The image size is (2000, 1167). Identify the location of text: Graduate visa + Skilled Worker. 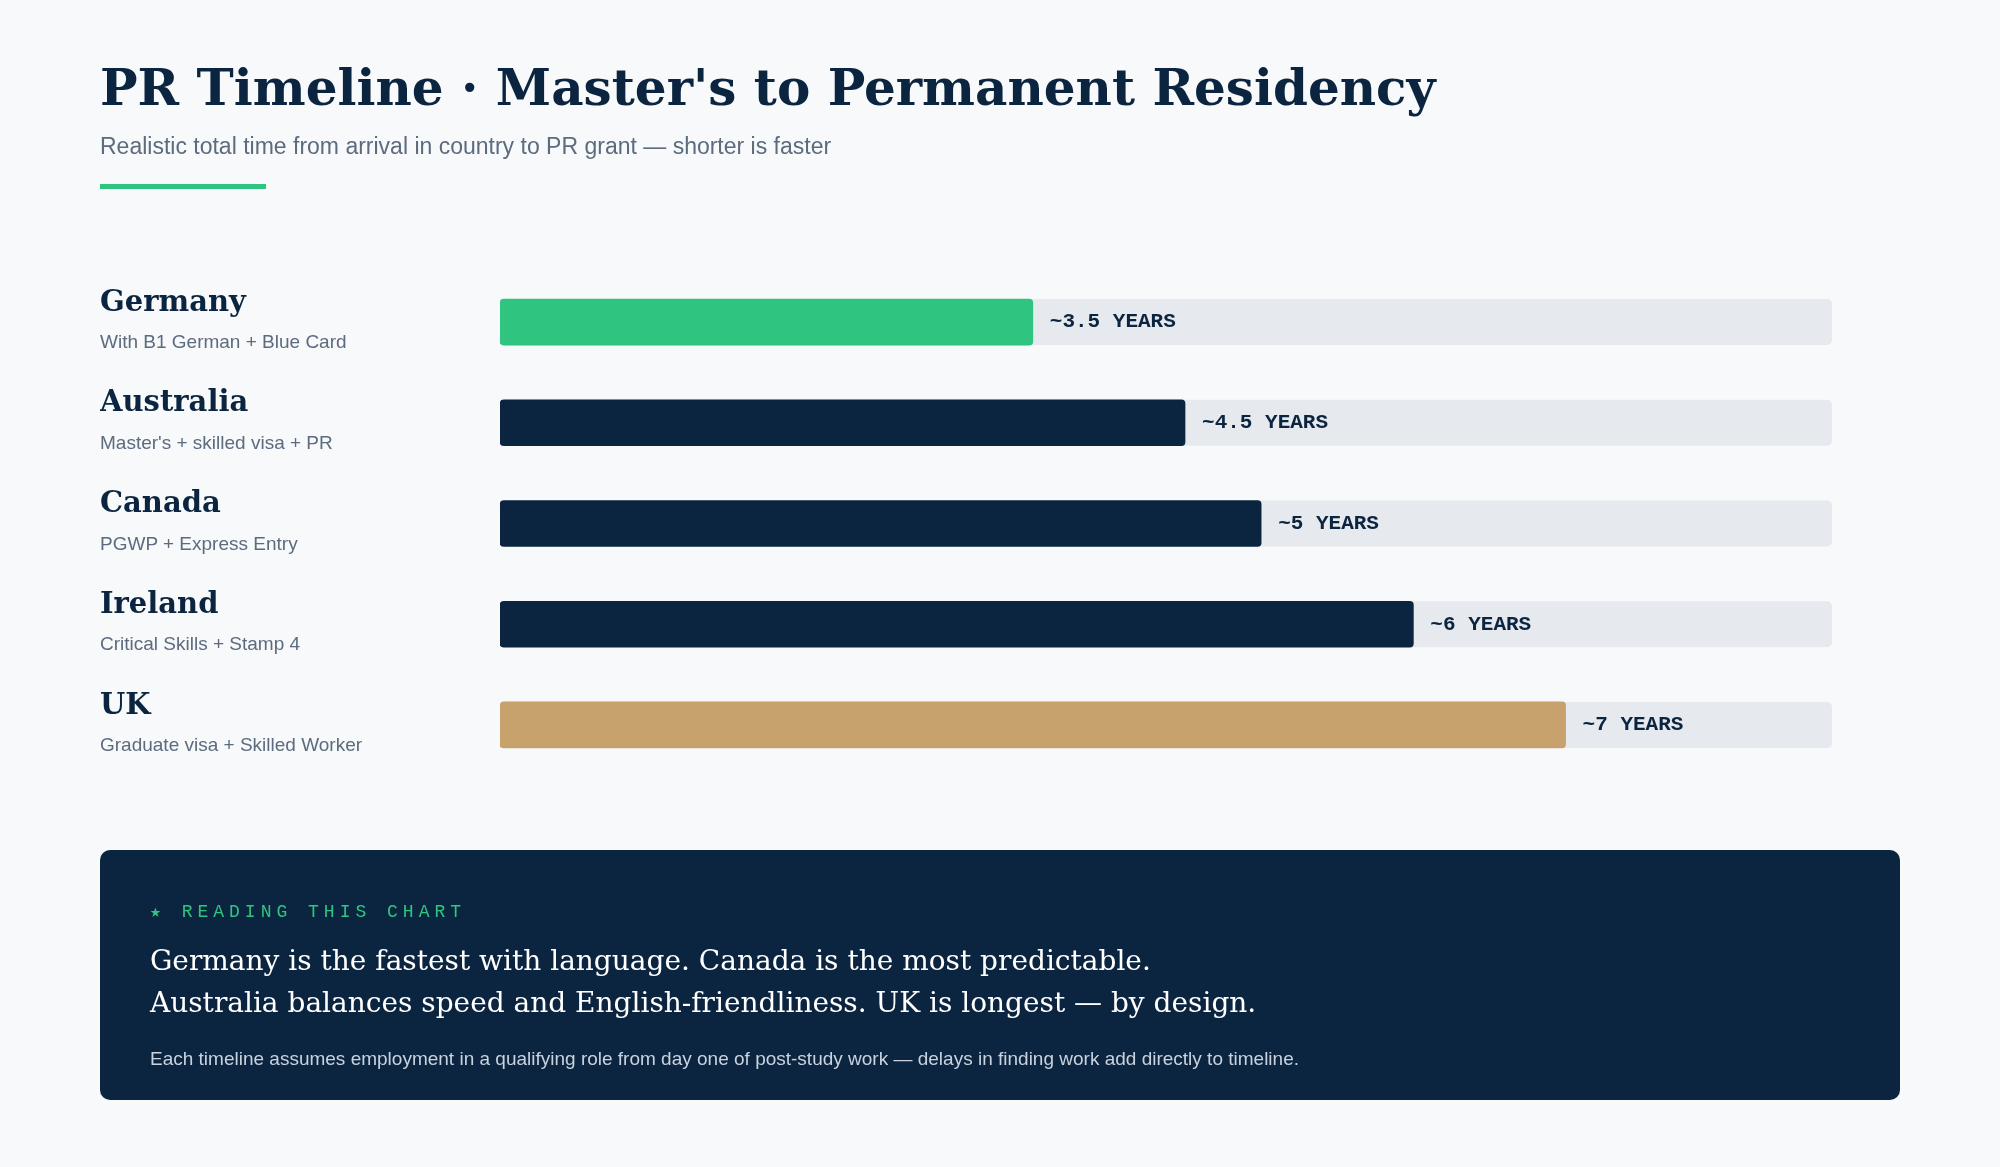
(231, 745).